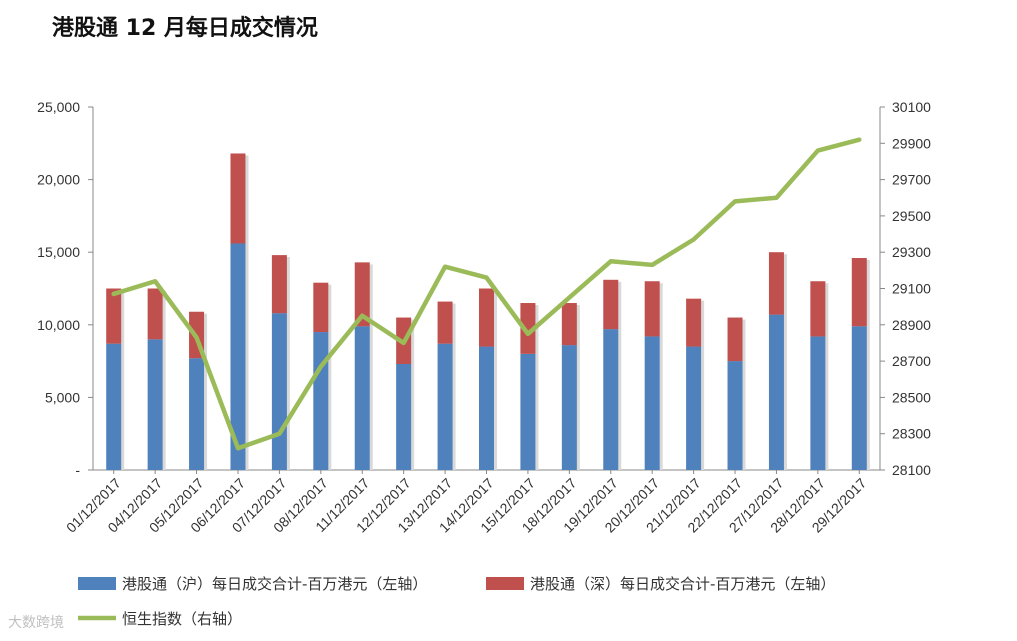 This screenshot has width=1017, height=641. What do you see at coordinates (77, 470) in the screenshot?
I see `left-tick-label: -` at bounding box center [77, 470].